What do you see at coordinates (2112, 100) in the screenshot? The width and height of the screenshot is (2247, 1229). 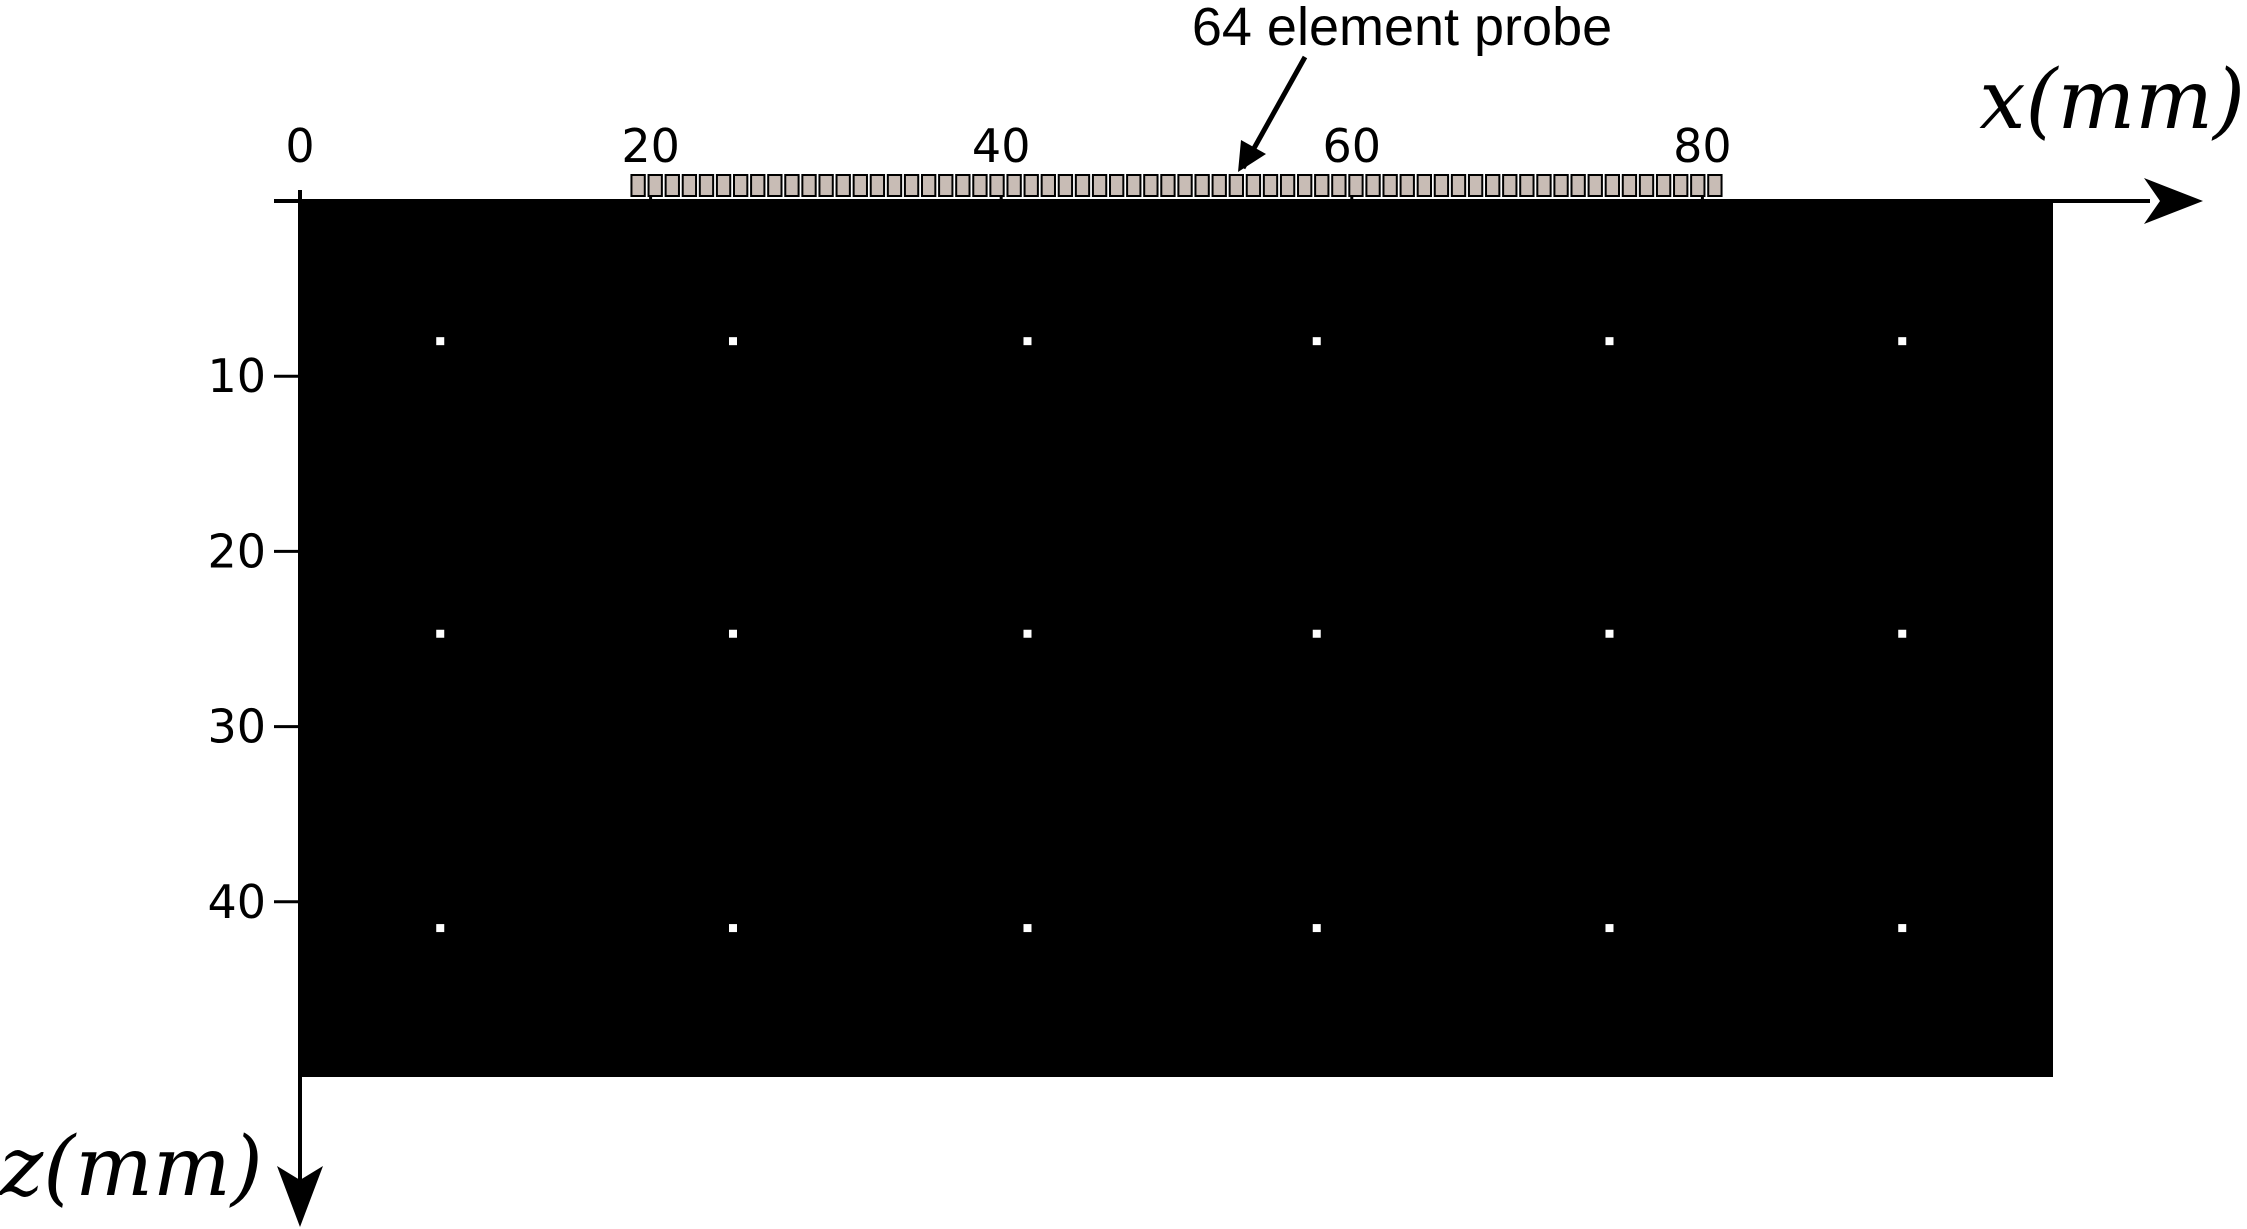 I see `x-axis-title: x(mm)` at bounding box center [2112, 100].